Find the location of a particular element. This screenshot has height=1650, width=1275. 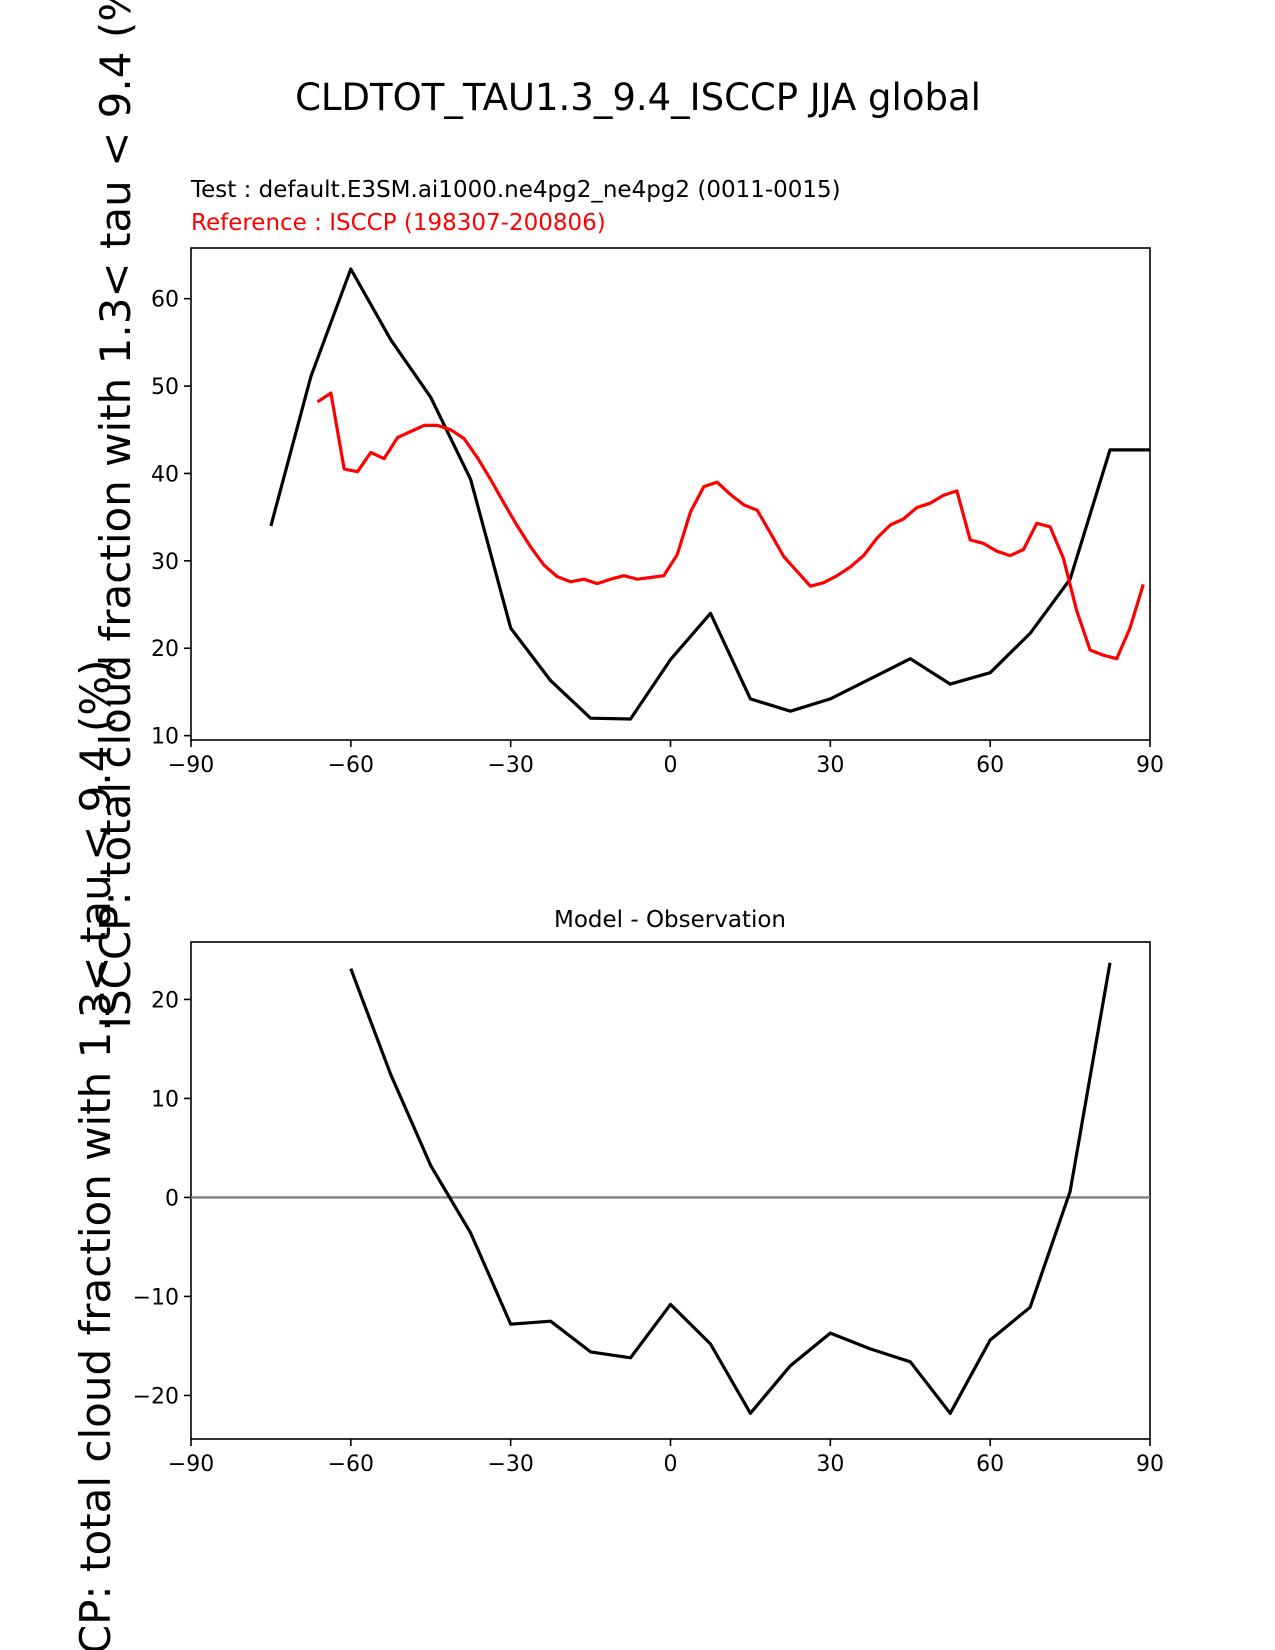

bottom-ytick-label: 20 is located at coordinates (165, 1000).